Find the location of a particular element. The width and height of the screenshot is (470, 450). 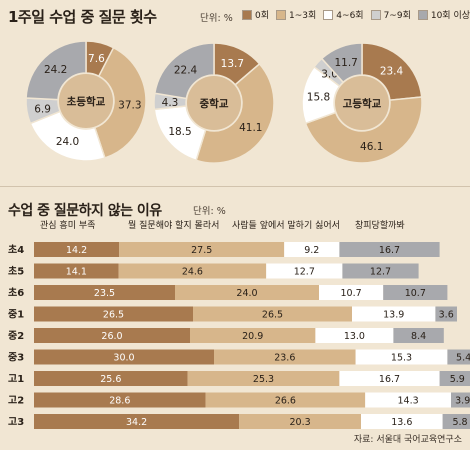

bar-value-label: 15.3 is located at coordinates (401, 358).